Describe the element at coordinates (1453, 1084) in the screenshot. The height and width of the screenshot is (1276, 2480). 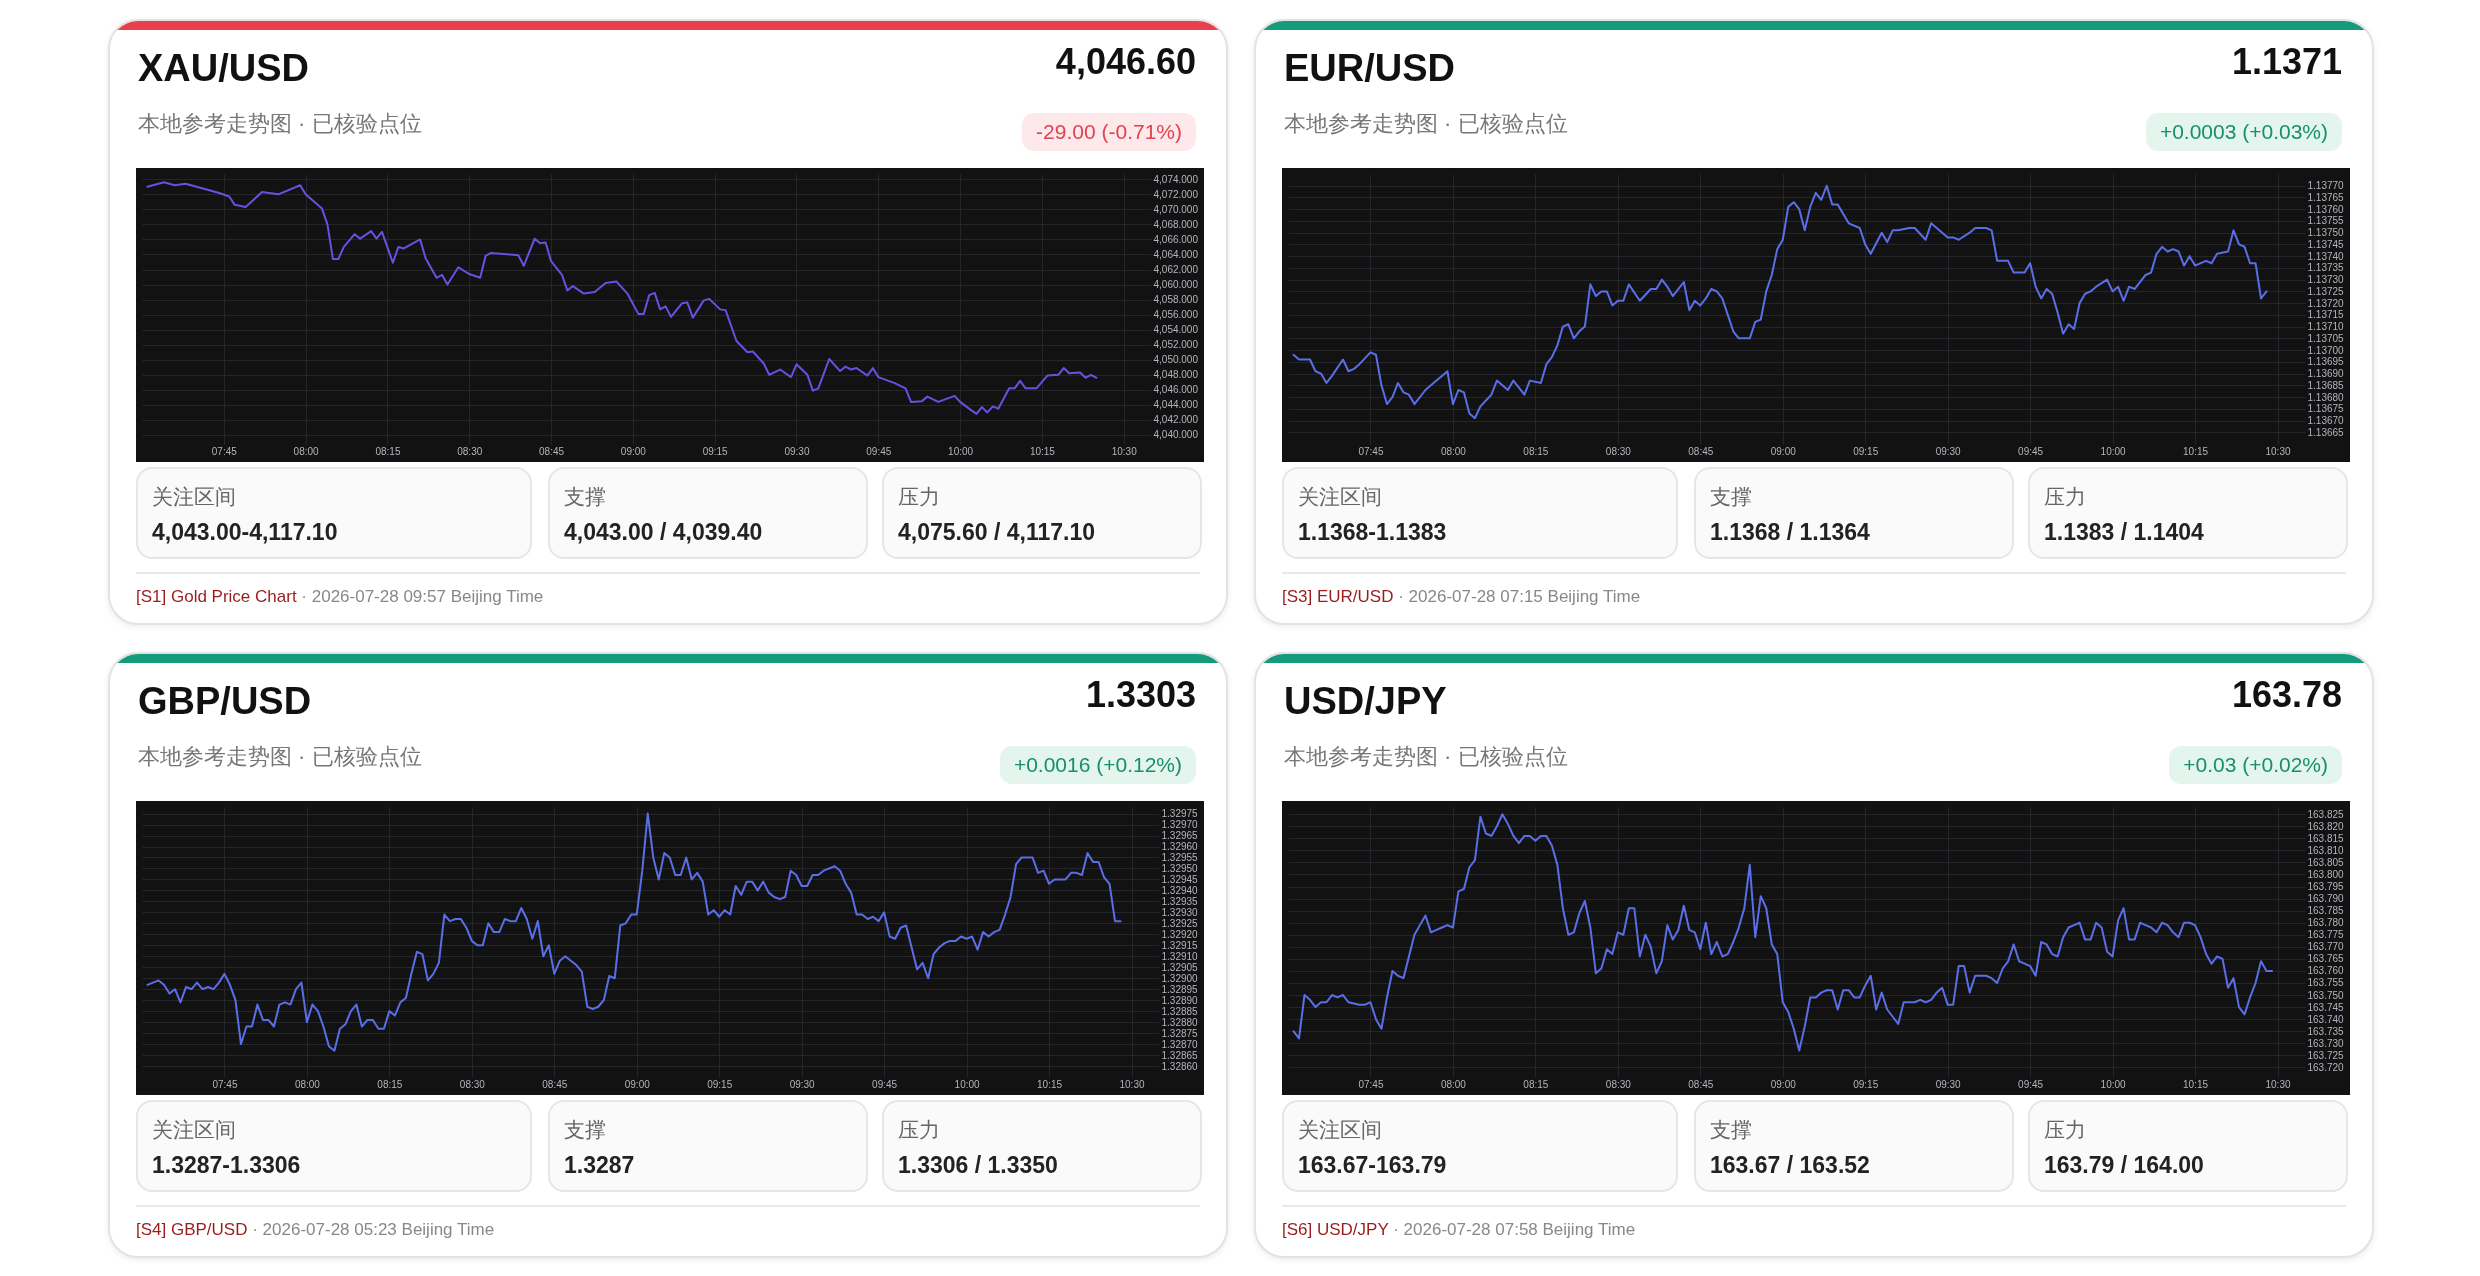
I see `x-tick-label: 08:00` at that location.